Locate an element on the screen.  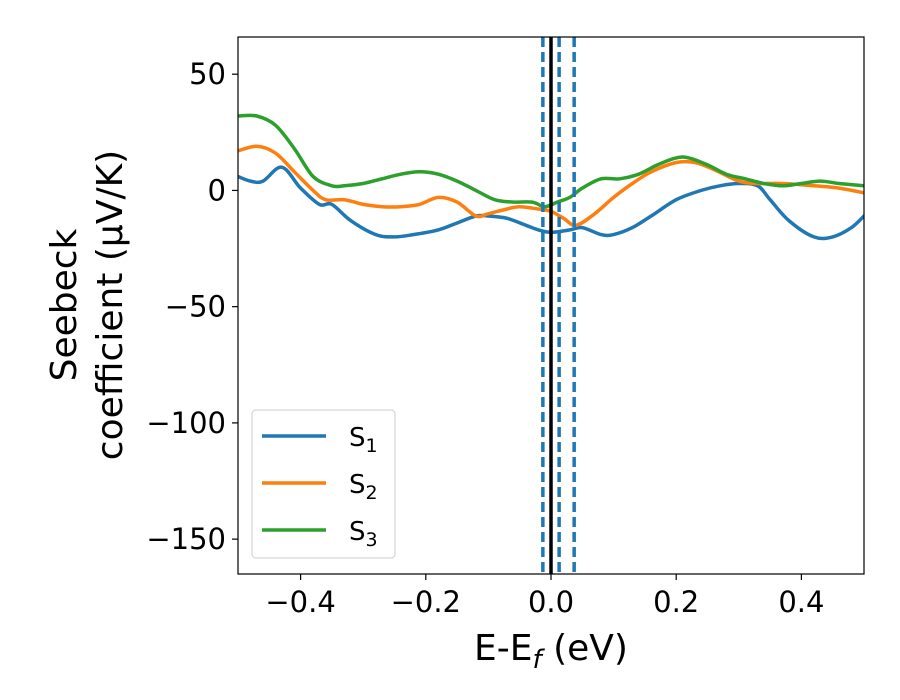
legend-label-s3: S3 is located at coordinates (363, 534).